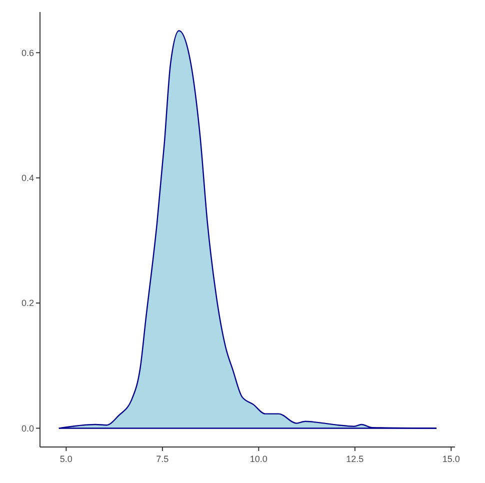  Describe the element at coordinates (162, 459) in the screenshot. I see `x-tick-label: 7.5` at that location.